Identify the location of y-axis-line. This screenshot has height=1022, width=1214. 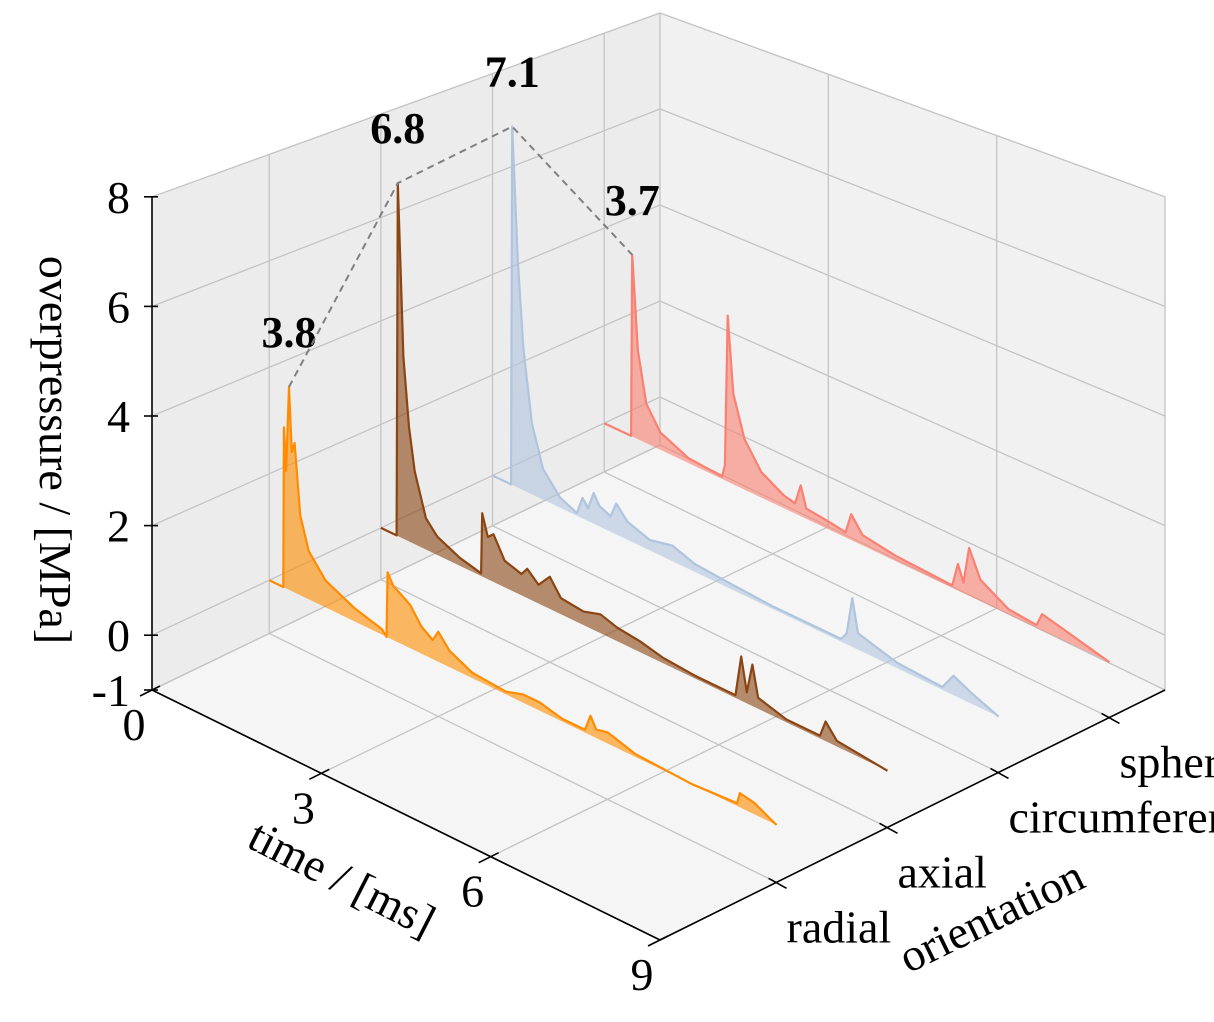
(912, 815).